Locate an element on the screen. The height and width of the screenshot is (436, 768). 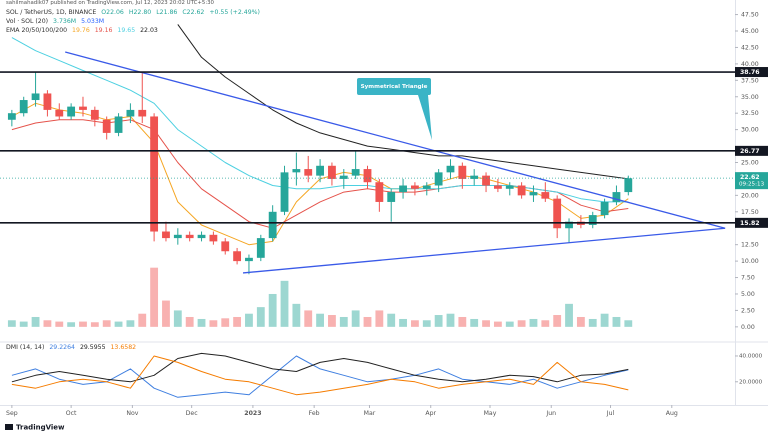
dmi-line is located at coordinates (320, 375).